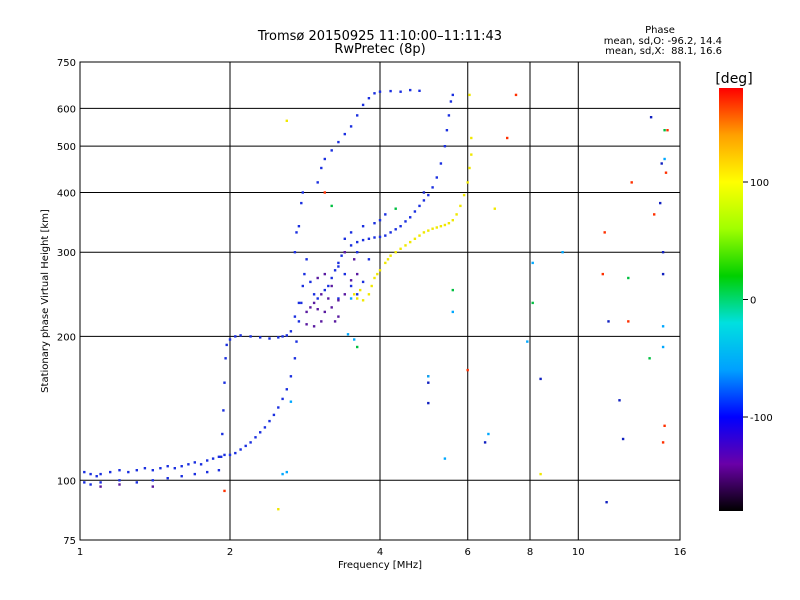  Describe the element at coordinates (66, 109) in the screenshot. I see `y-tick-label: 600` at that location.